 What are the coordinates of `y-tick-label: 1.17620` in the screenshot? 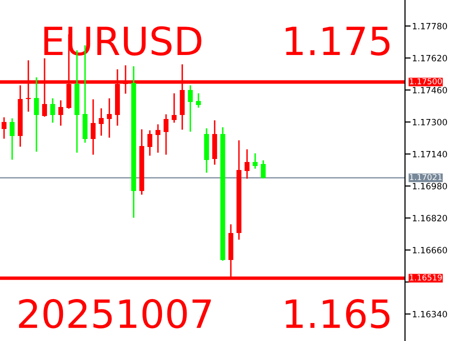 It's located at (429, 58).